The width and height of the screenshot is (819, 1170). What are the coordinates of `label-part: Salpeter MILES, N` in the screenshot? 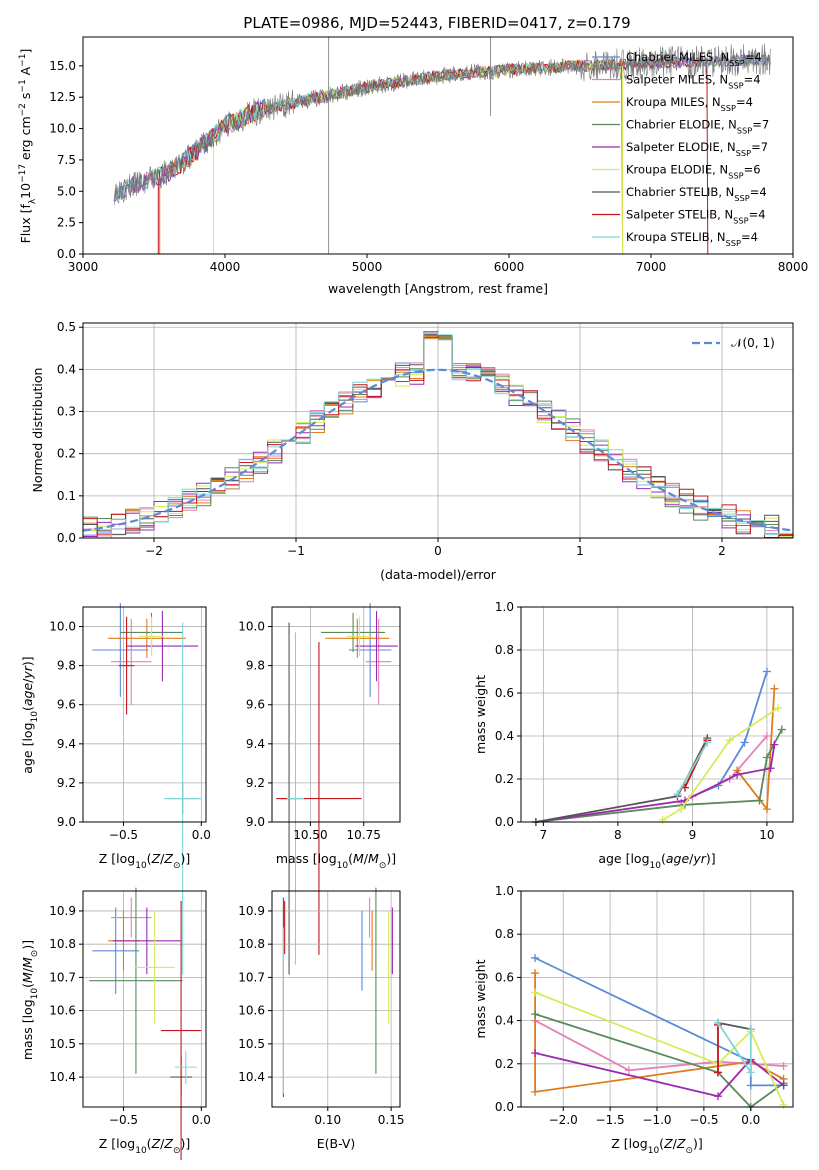 It's located at (677, 80).